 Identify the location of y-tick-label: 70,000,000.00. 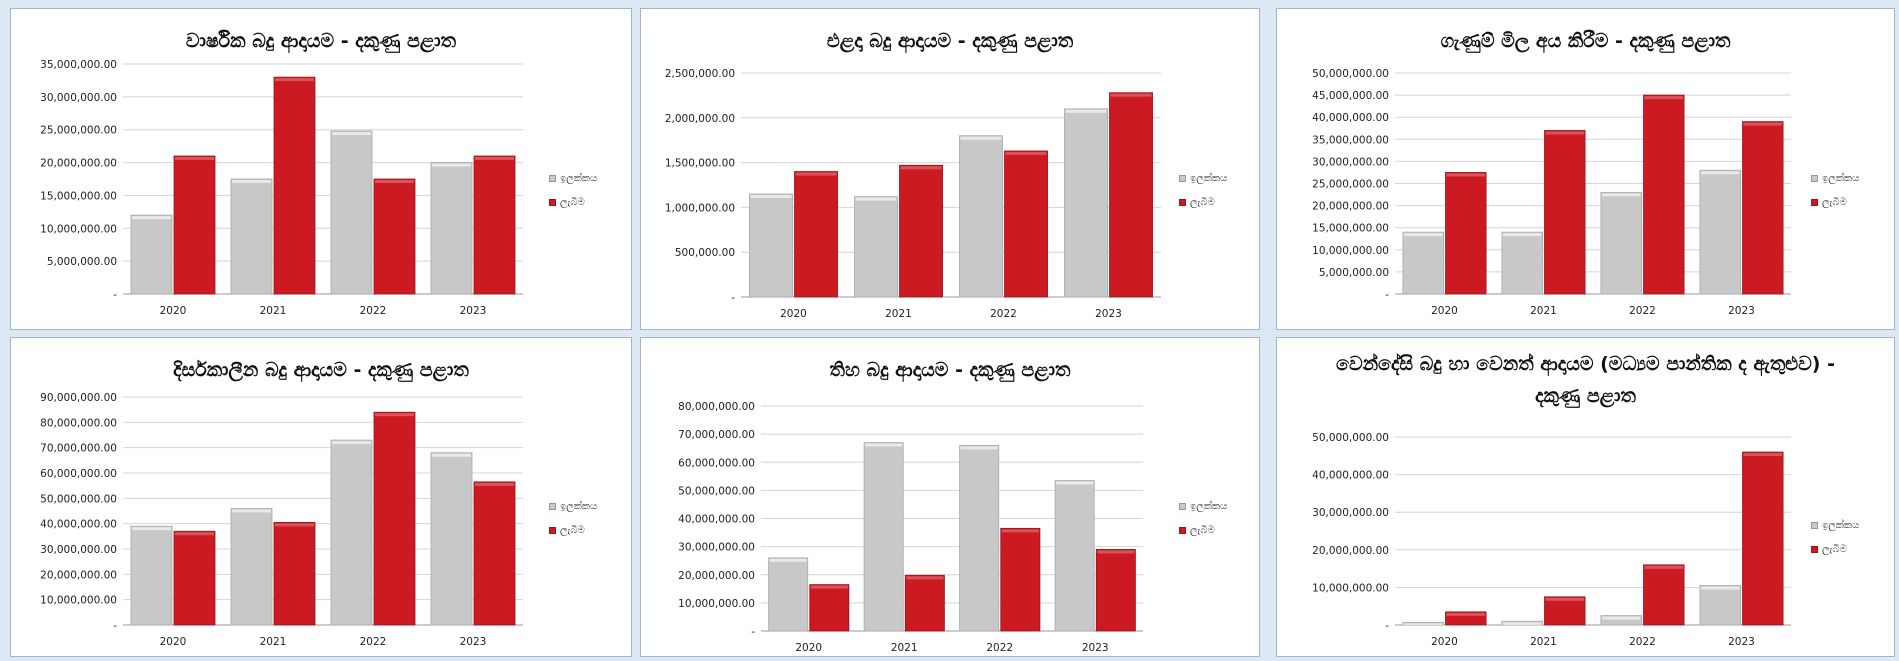
(716, 435).